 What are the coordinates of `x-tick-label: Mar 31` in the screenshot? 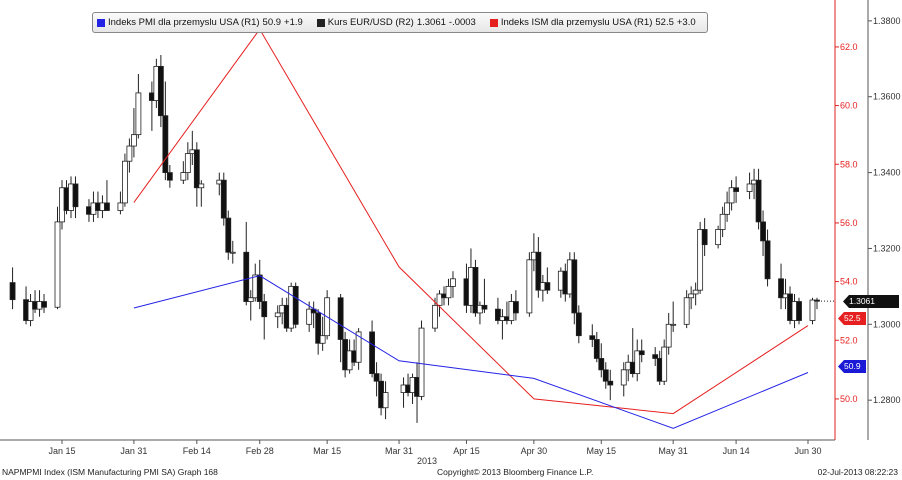 It's located at (399, 451).